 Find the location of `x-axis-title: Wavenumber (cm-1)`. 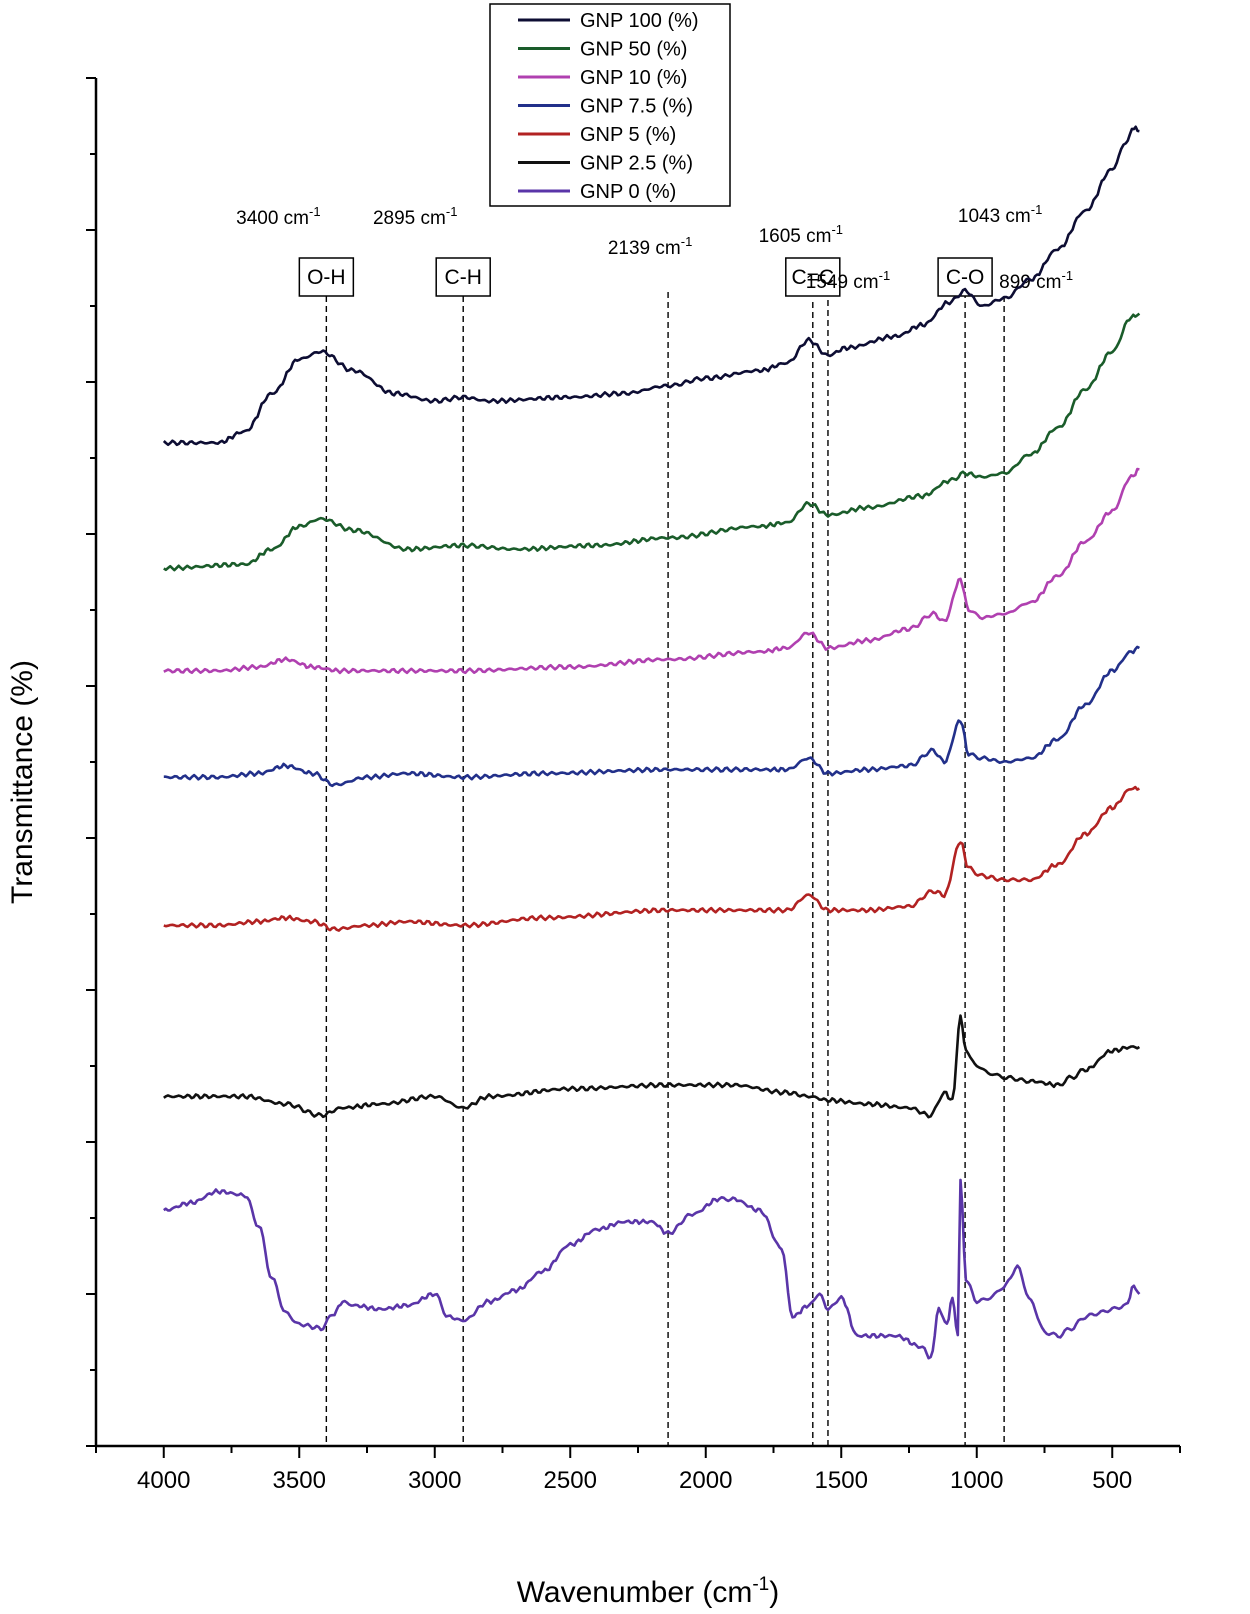

x-axis-title: Wavenumber (cm-1) is located at coordinates (648, 1591).